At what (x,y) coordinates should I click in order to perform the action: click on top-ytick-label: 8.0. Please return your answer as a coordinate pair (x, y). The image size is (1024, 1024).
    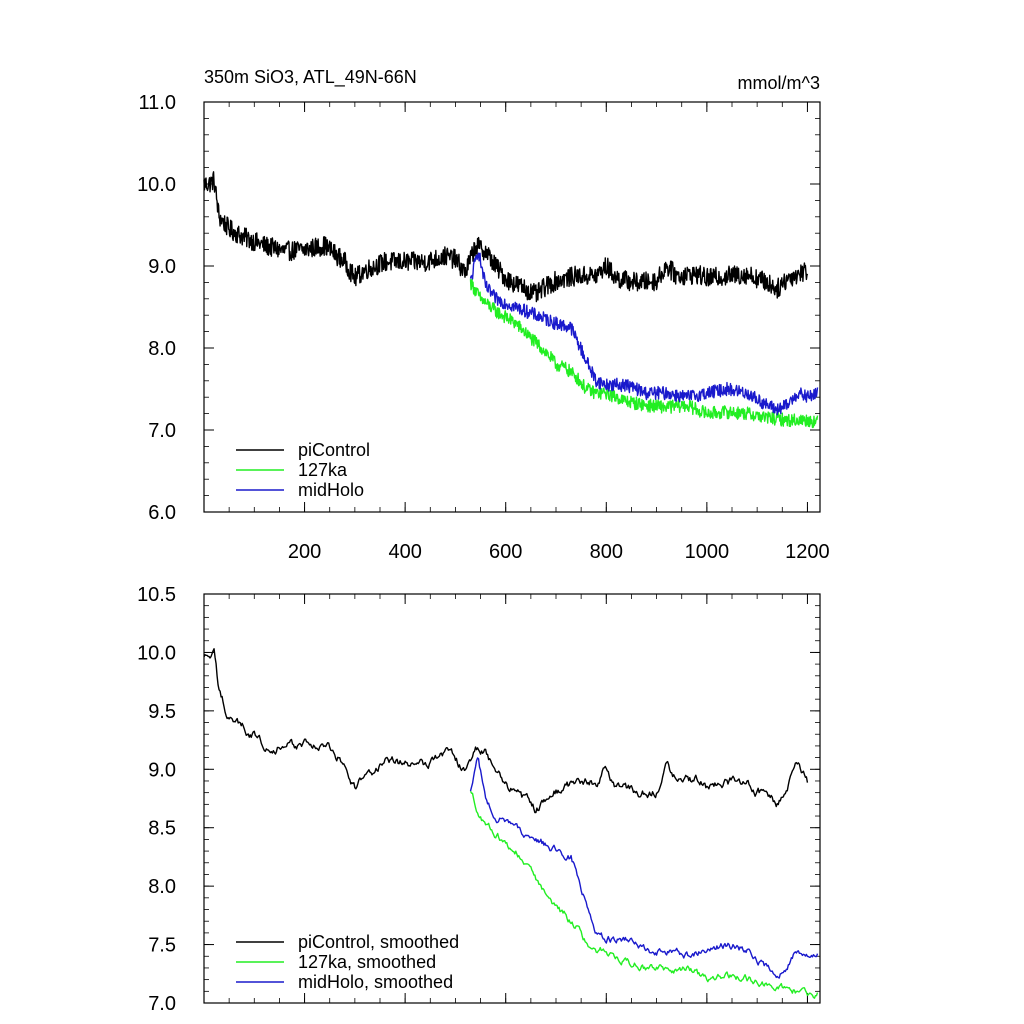
    Looking at the image, I should click on (162, 349).